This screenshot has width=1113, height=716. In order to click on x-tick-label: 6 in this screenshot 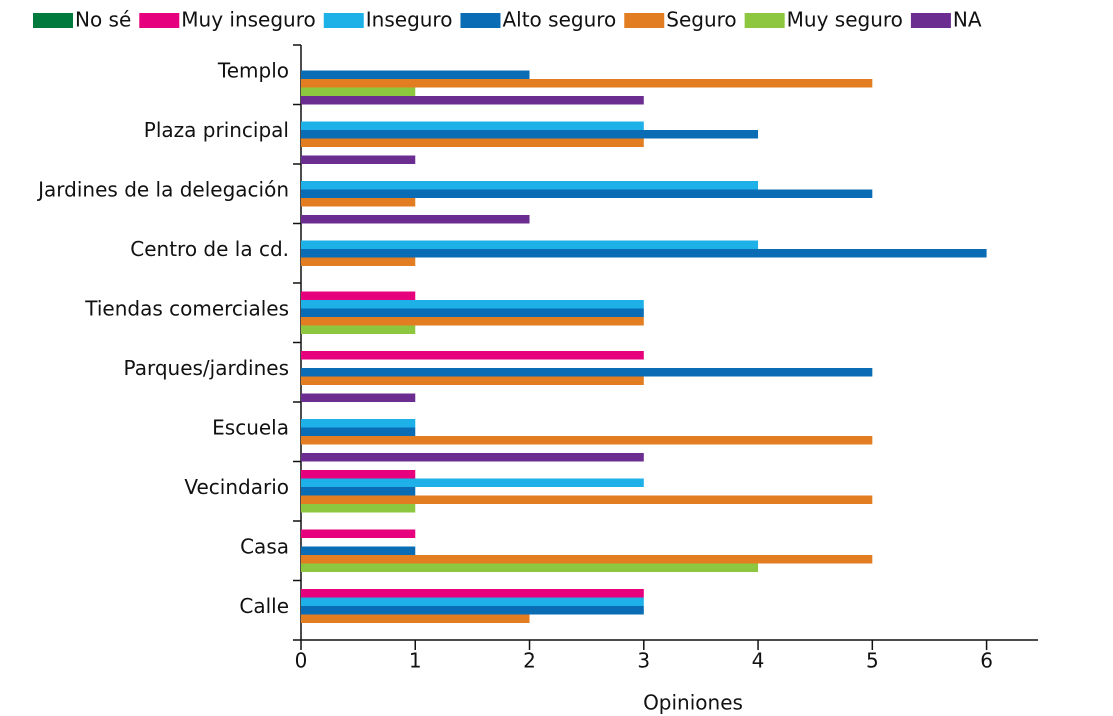, I will do `click(986, 661)`.